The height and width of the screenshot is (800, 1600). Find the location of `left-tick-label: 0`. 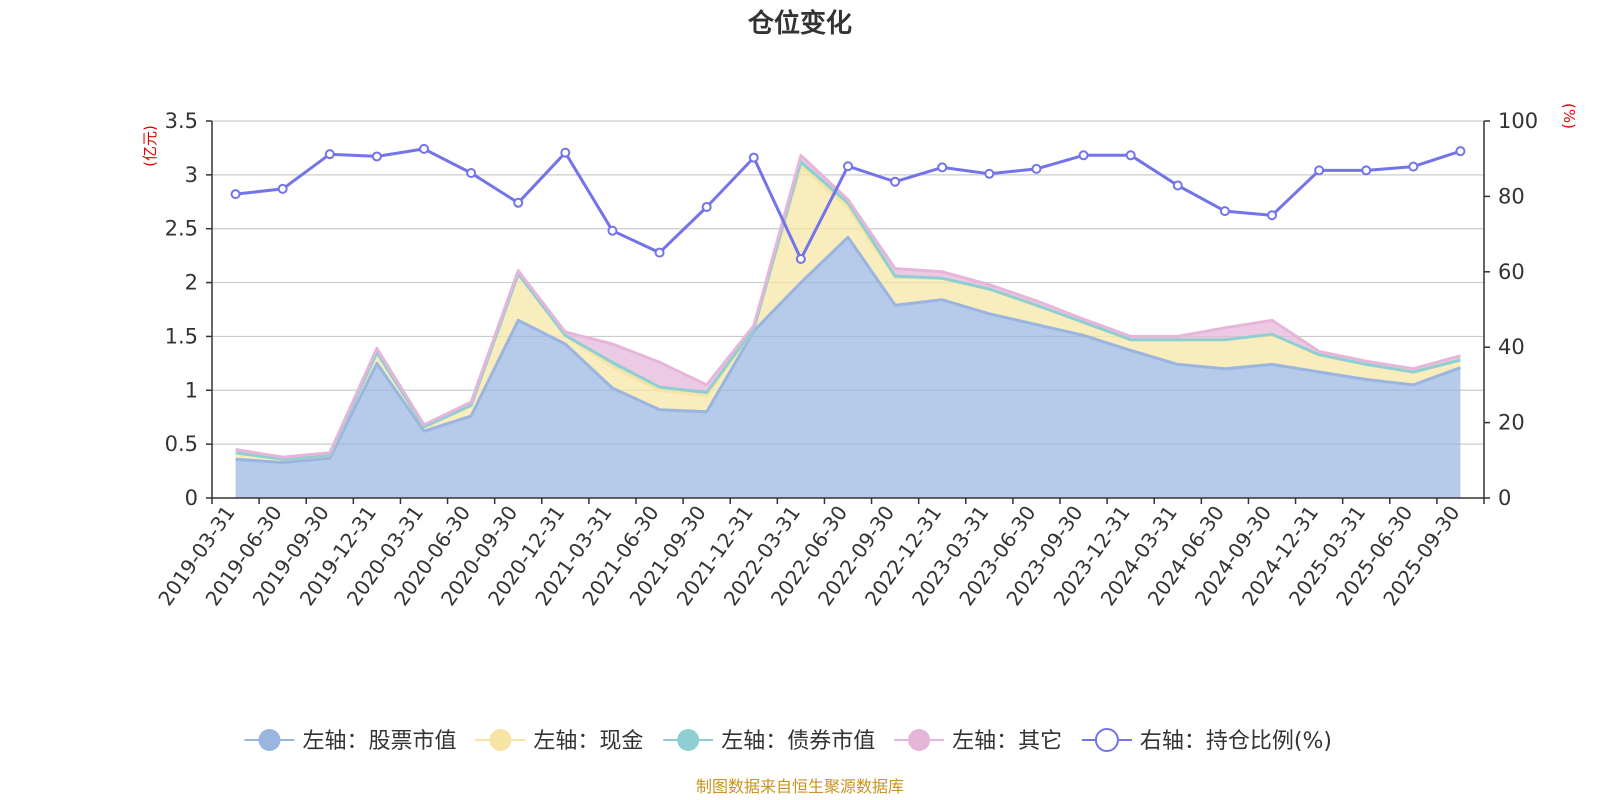

left-tick-label: 0 is located at coordinates (191, 498).